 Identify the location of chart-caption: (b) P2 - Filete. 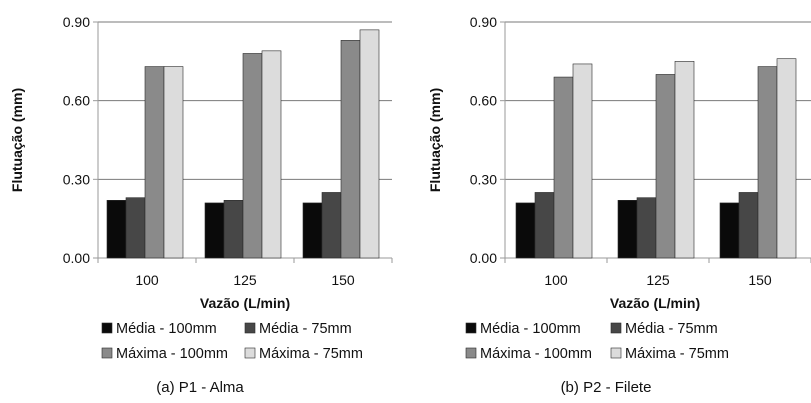
(606, 387).